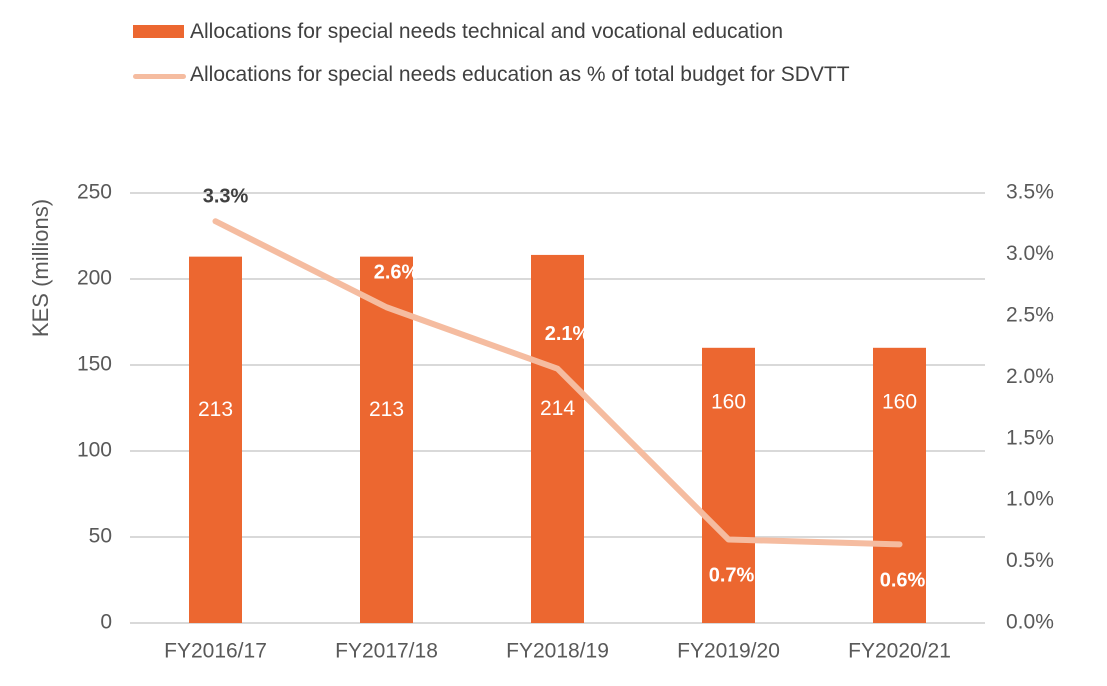  What do you see at coordinates (1030, 499) in the screenshot?
I see `y2-axis-tick-label: 1.0%` at bounding box center [1030, 499].